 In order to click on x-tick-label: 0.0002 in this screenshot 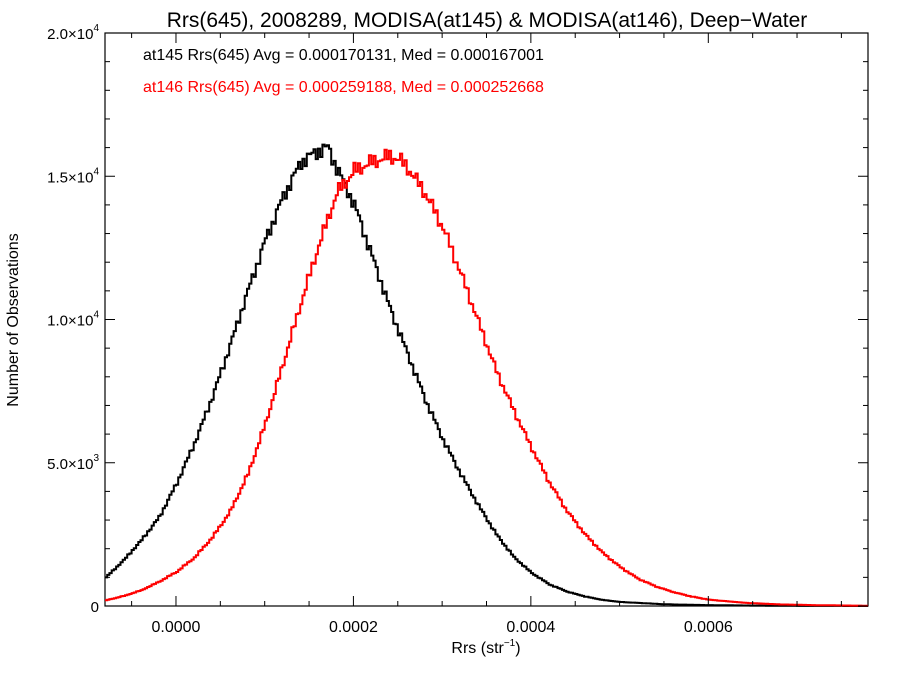, I will do `click(353, 627)`.